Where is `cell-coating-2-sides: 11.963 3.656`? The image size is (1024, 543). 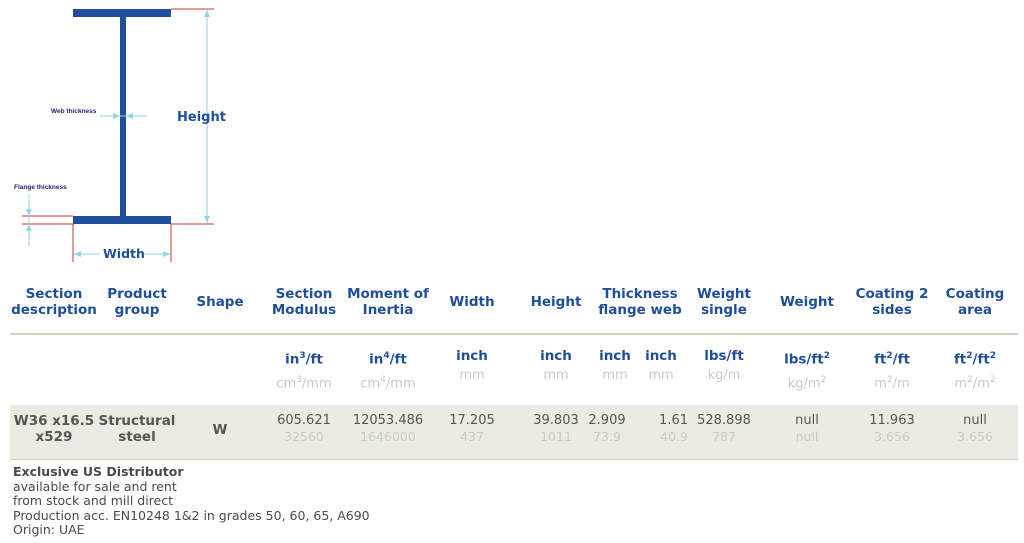
cell-coating-2-sides: 11.963 3.656 is located at coordinates (892, 428).